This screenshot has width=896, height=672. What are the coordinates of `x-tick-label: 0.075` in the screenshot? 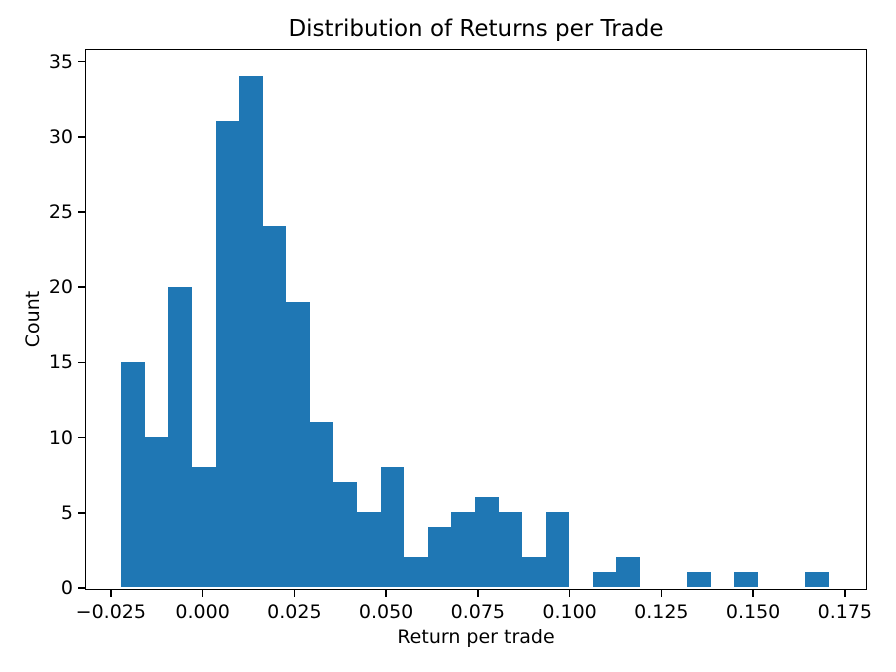 It's located at (478, 612).